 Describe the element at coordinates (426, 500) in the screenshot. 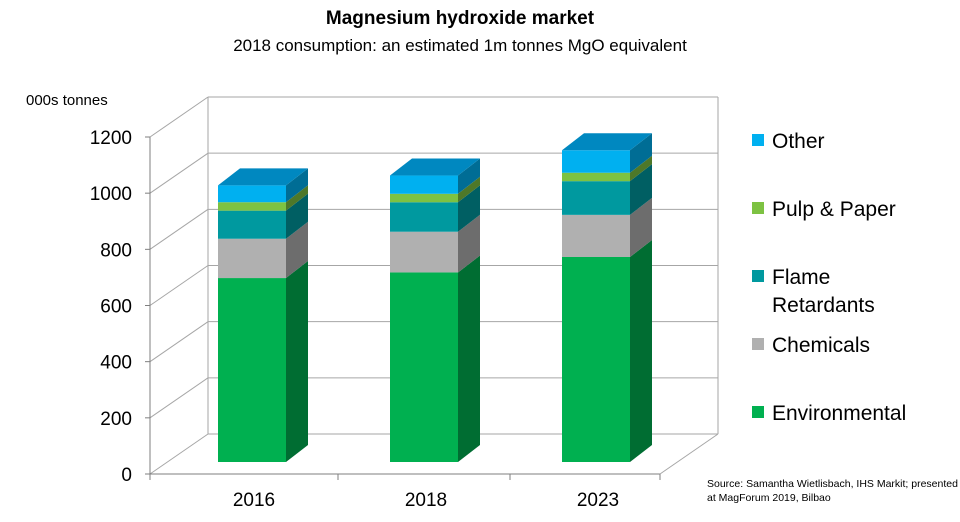

I see `x-tick-label: 2018` at that location.